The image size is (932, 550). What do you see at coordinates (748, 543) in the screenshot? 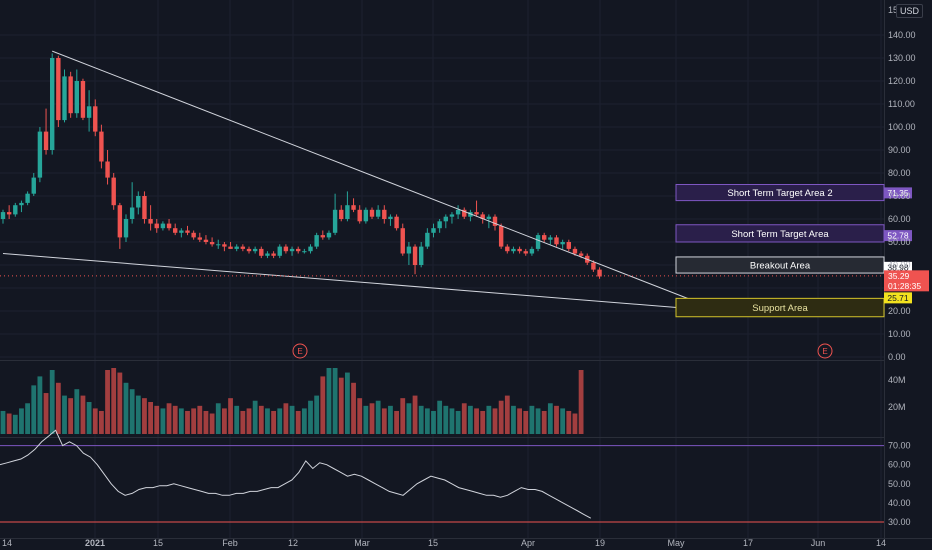
I see `time-label: 17` at bounding box center [748, 543].